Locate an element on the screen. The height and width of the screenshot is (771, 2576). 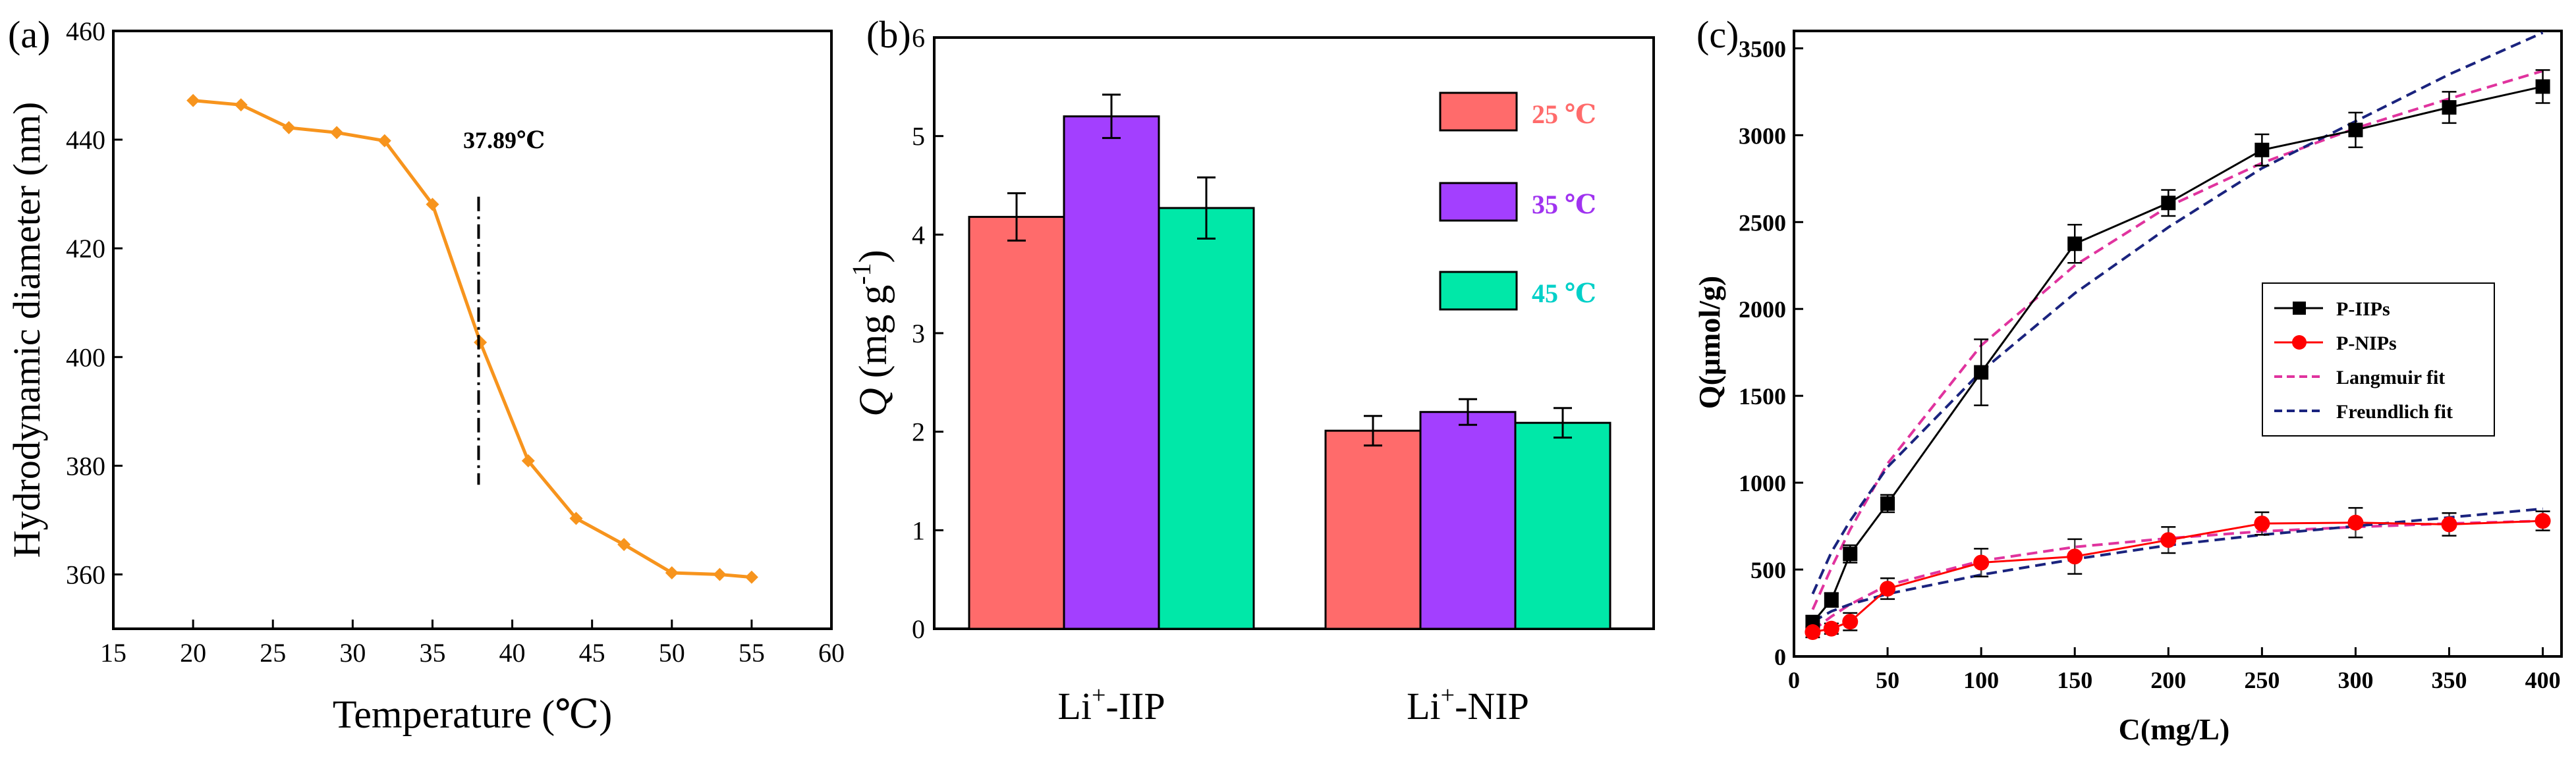
panel-b-y-tick-label: 0 is located at coordinates (918, 629).